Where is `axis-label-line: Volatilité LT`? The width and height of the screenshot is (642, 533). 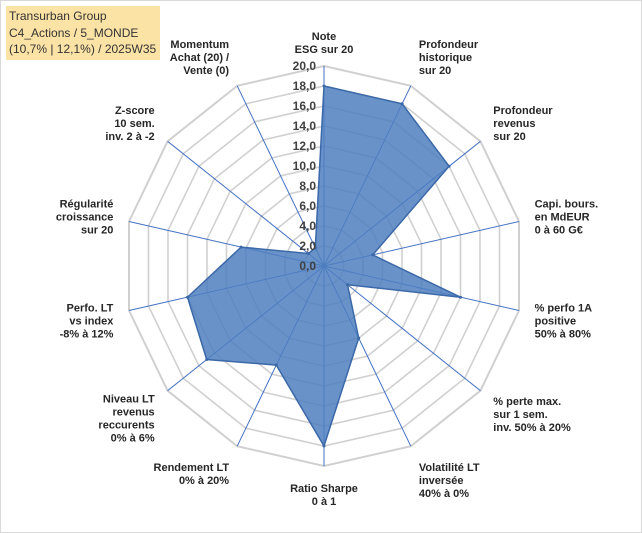 axis-label-line: Volatilité LT is located at coordinates (449, 468).